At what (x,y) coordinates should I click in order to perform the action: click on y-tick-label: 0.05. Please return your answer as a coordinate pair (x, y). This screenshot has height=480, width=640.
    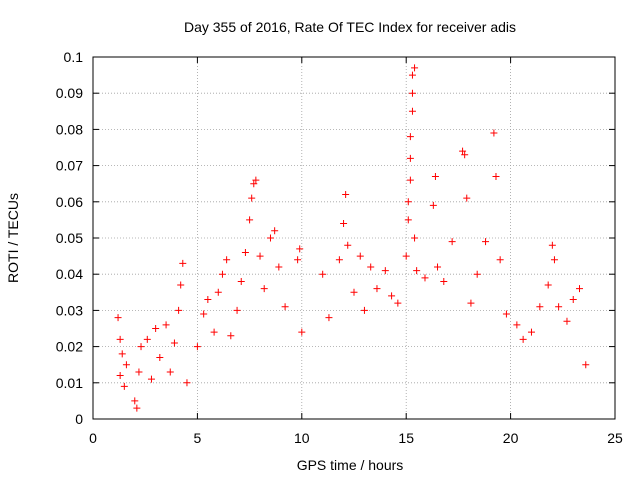
    Looking at the image, I should click on (69, 238).